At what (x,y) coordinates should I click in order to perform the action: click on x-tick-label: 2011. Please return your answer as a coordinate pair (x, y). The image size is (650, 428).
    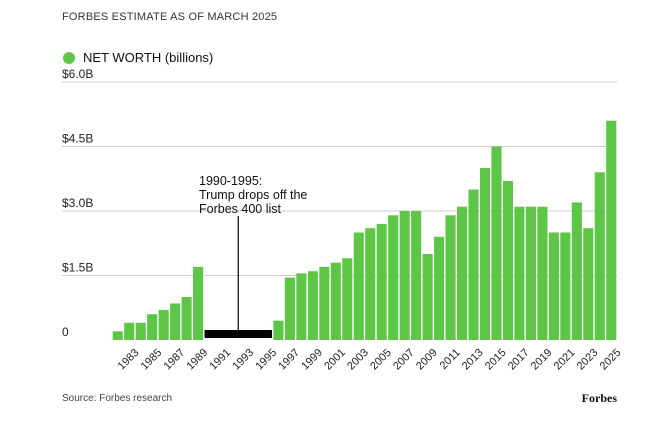
    Looking at the image, I should click on (450, 359).